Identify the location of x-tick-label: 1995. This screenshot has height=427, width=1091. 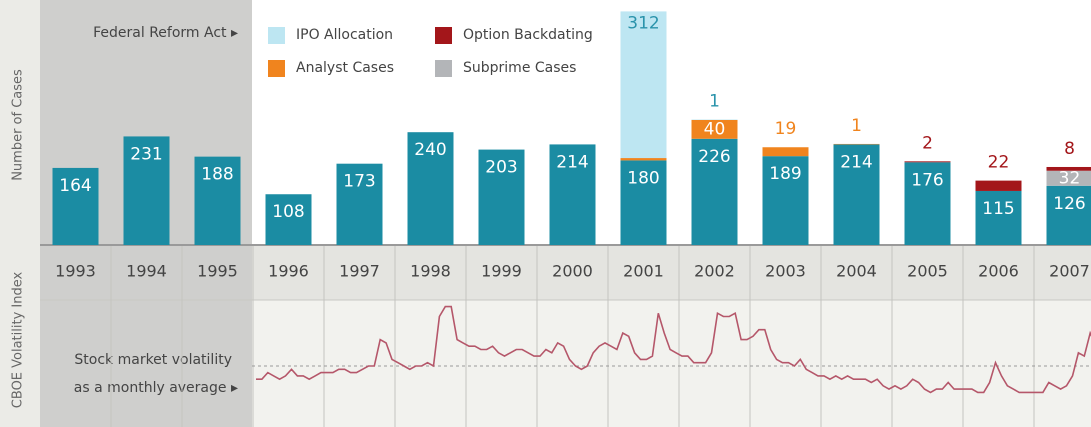
(217, 271).